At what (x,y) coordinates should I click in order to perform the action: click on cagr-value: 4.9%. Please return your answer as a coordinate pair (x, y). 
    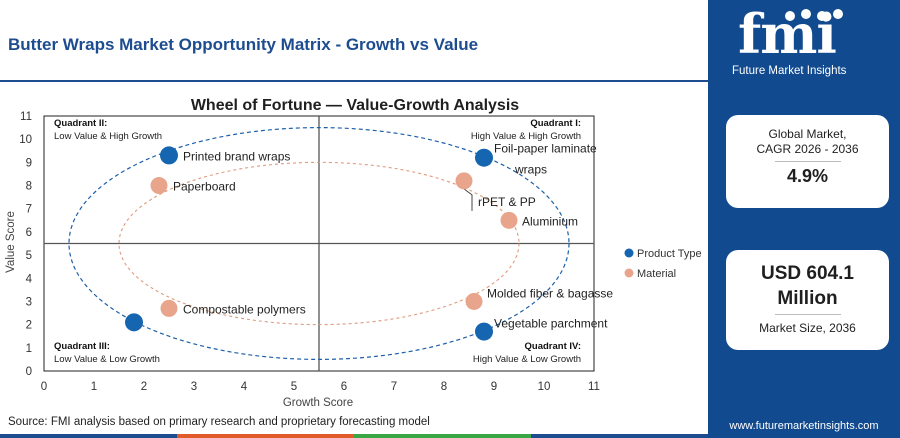
    Looking at the image, I should click on (807, 176).